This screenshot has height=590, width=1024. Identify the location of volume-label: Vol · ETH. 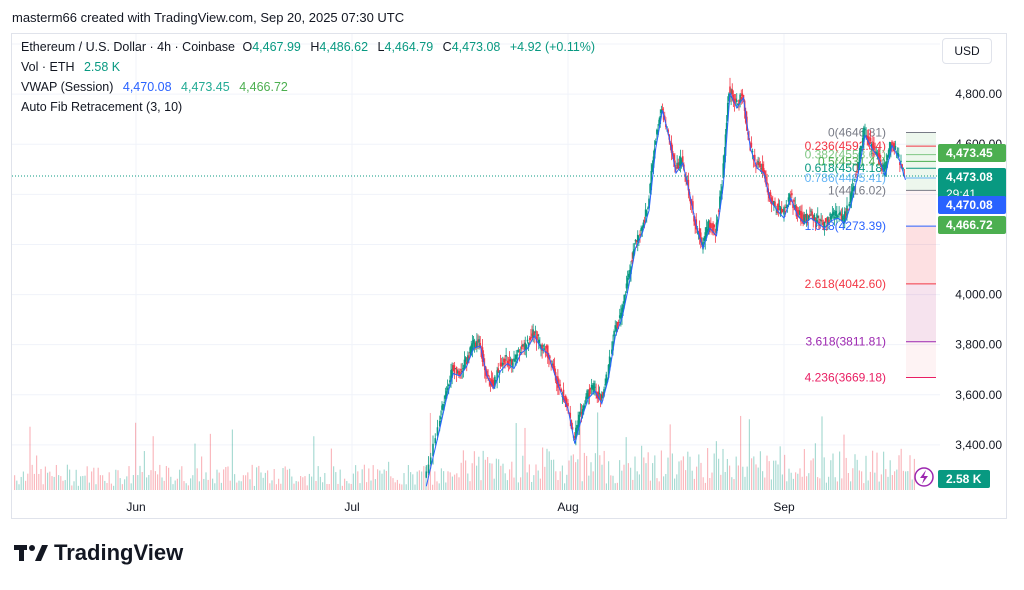
(48, 67).